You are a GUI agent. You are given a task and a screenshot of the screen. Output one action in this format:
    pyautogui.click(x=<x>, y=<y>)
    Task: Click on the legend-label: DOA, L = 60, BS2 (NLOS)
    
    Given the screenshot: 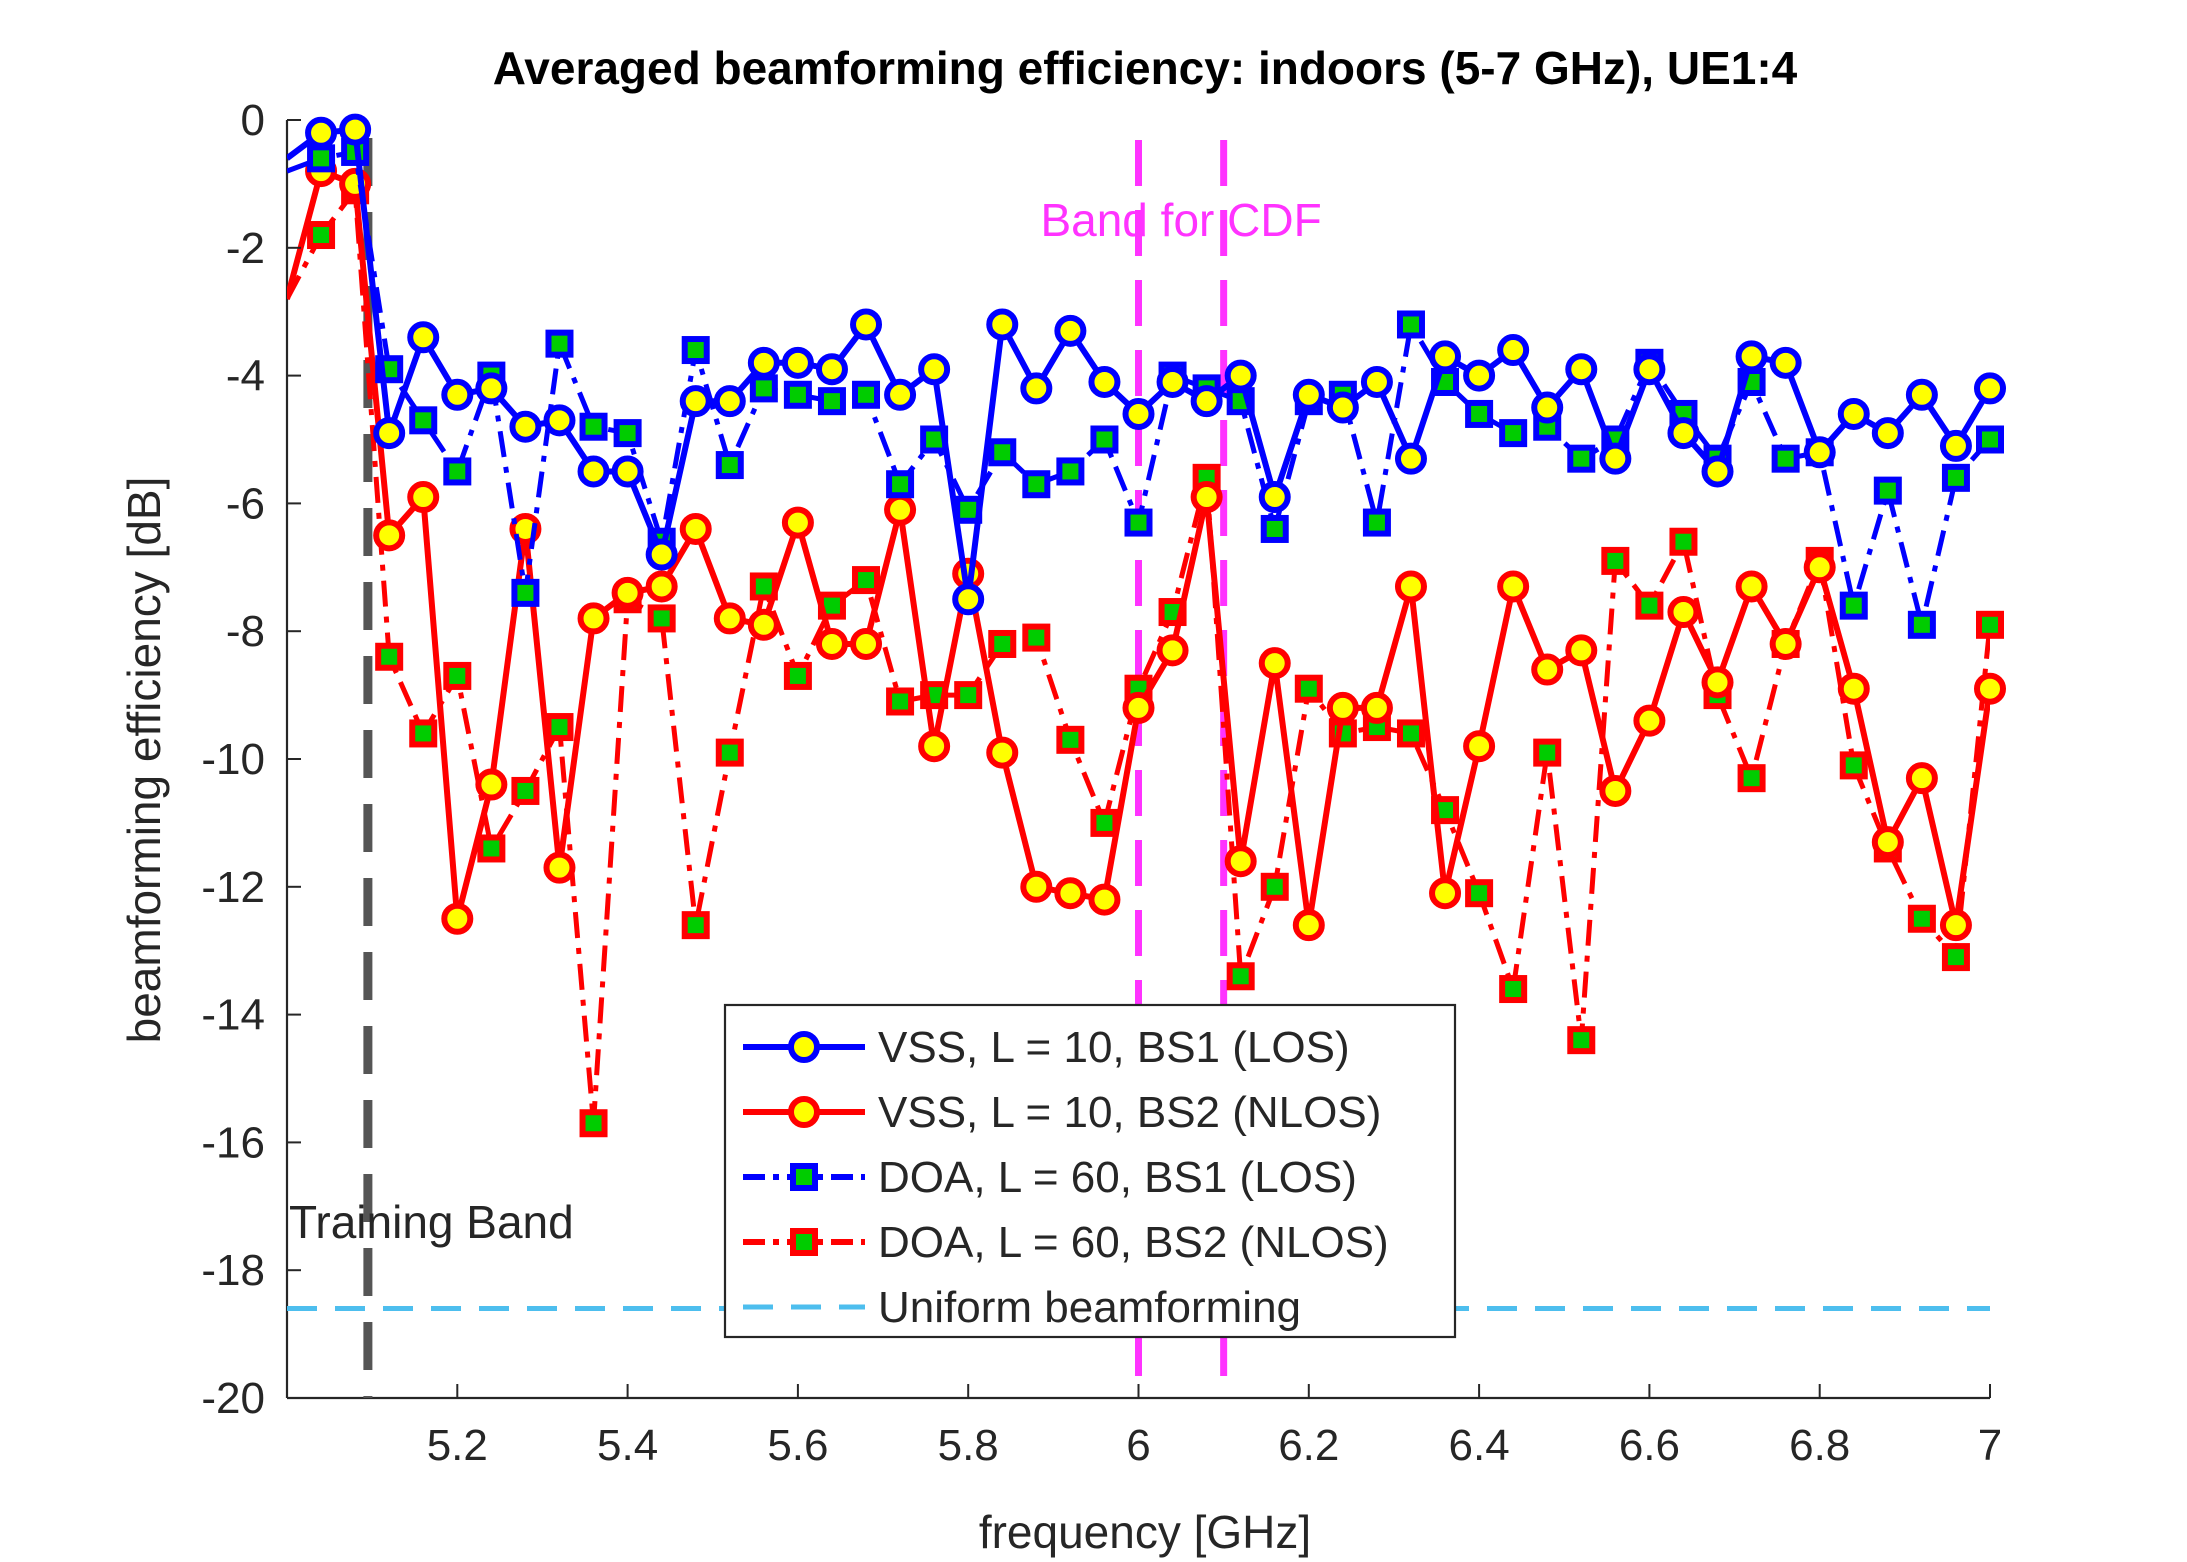 What is the action you would take?
    pyautogui.click(x=1133, y=1242)
    